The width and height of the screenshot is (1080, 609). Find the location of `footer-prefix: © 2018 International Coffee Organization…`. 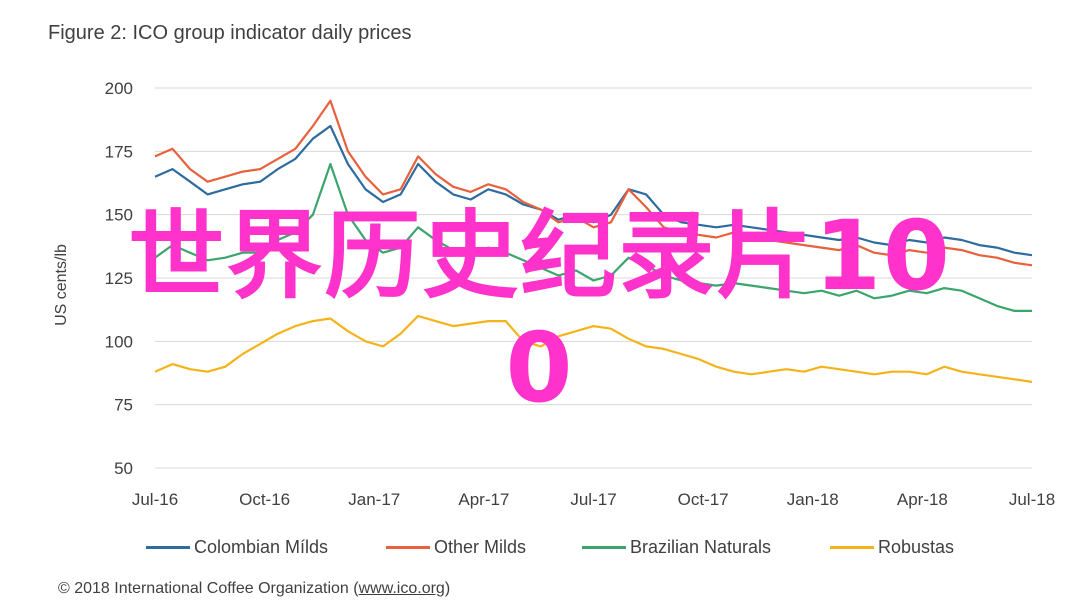

footer-prefix: © 2018 International Coffee Organization… is located at coordinates (208, 588).